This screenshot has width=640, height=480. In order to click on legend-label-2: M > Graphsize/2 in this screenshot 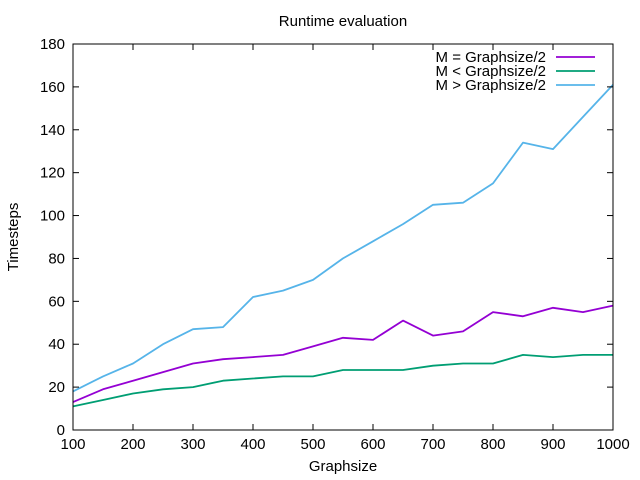, I will do `click(491, 85)`.